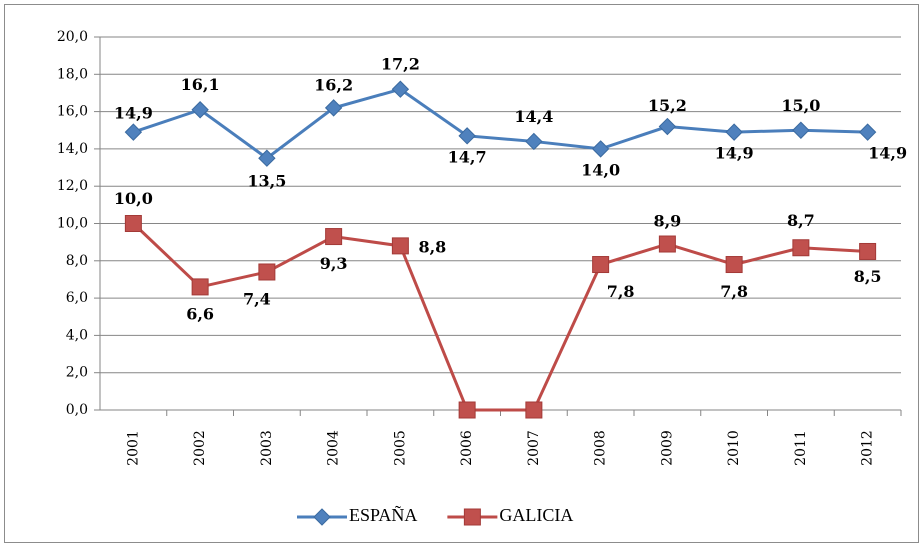 The height and width of the screenshot is (548, 924). Describe the element at coordinates (72, 112) in the screenshot. I see `y-tick-label: 16,0` at that location.